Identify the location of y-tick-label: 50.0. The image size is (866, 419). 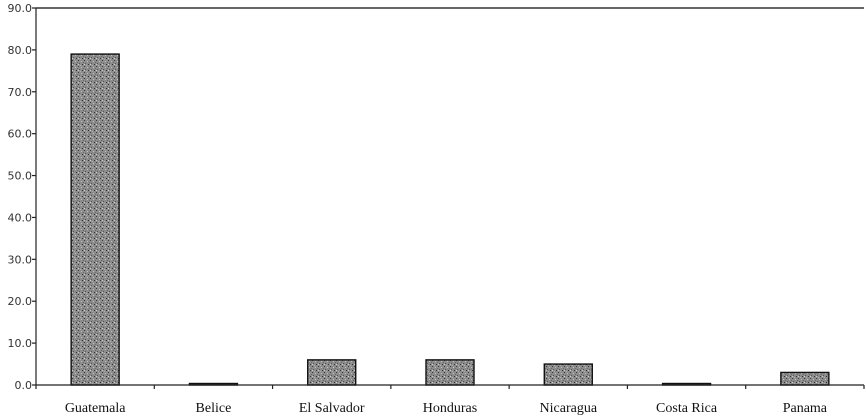
(20, 176).